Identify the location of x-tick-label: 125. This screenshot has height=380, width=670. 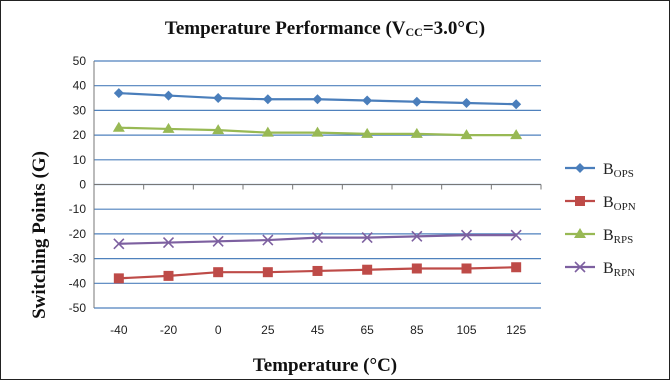
(516, 330).